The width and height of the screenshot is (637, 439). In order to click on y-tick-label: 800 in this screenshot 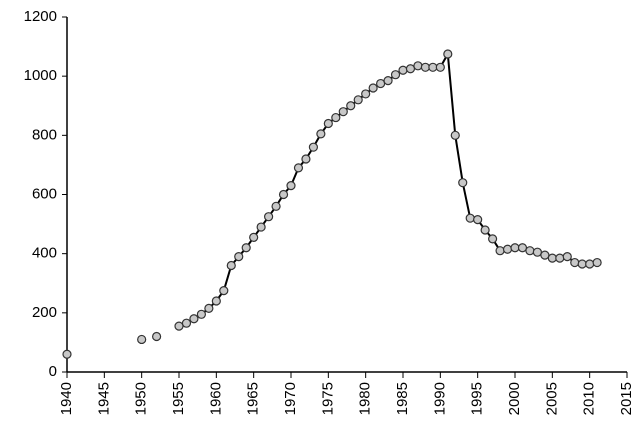, I will do `click(44, 134)`.